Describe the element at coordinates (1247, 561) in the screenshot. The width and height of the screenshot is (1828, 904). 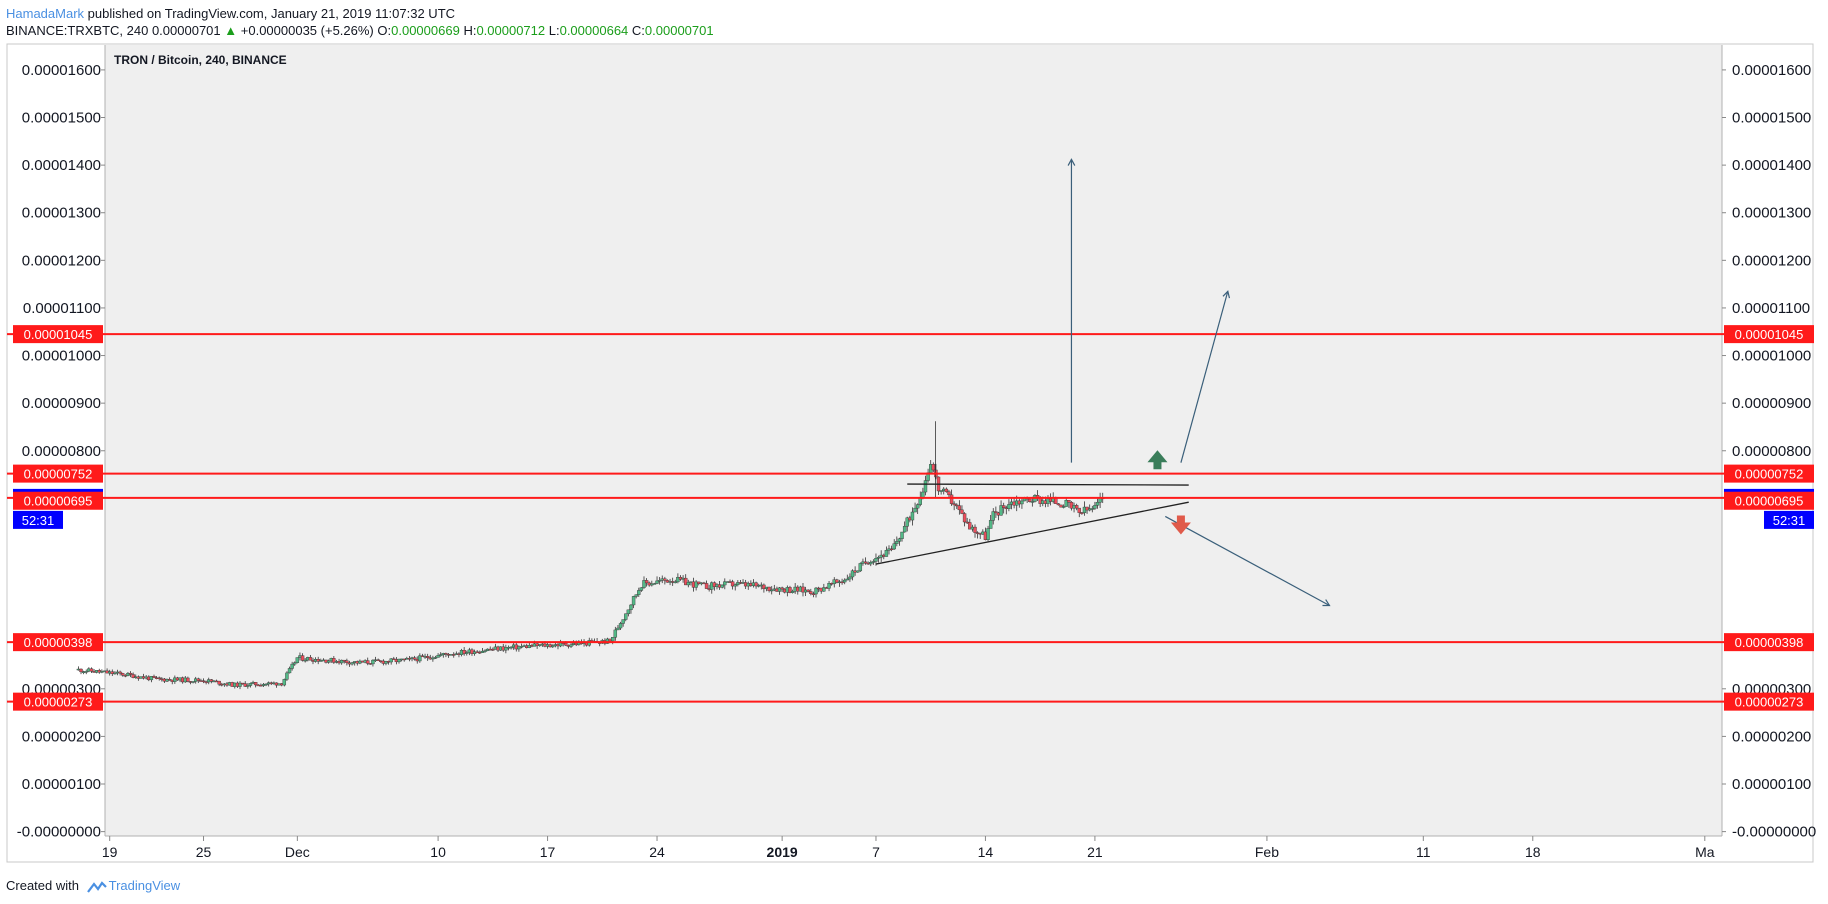
I see `breakdown-arrow` at that location.